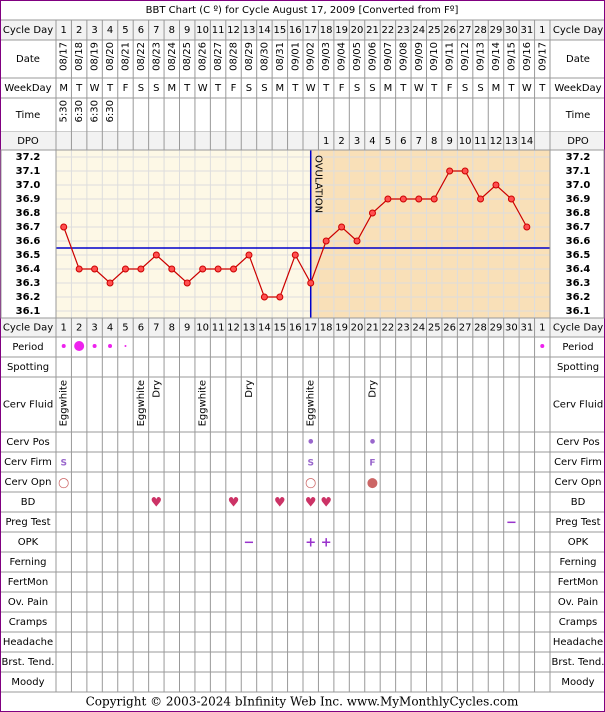 The height and width of the screenshot is (712, 605). Describe the element at coordinates (388, 328) in the screenshot. I see `cycle-day: 22` at that location.